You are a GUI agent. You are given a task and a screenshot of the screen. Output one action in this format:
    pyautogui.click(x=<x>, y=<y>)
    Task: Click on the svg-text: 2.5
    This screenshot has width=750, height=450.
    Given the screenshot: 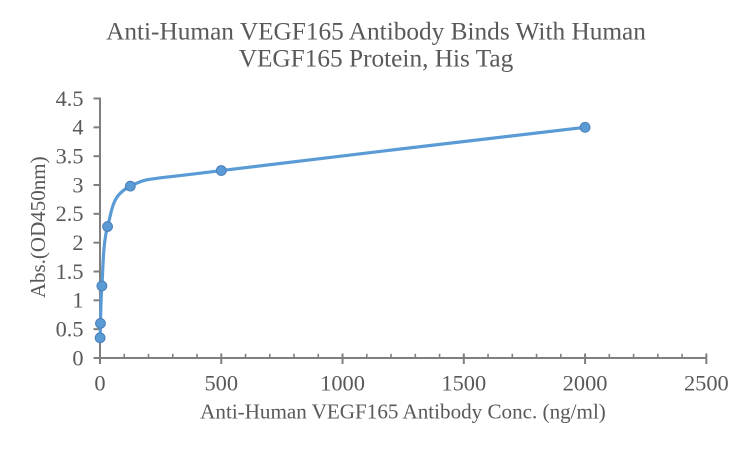 What is the action you would take?
    pyautogui.click(x=70, y=213)
    